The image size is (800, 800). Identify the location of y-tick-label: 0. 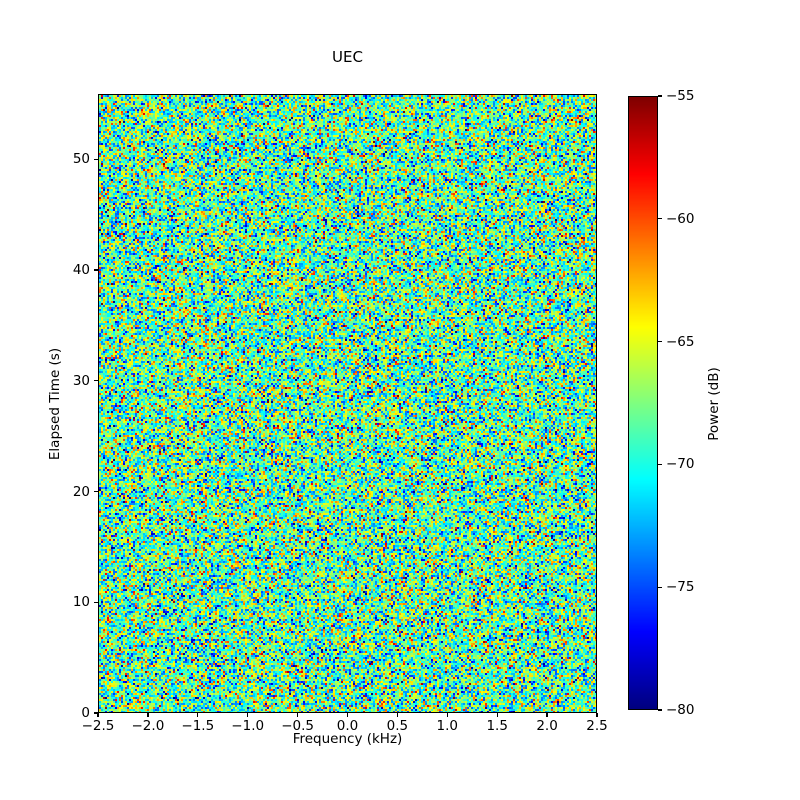
(85, 713).